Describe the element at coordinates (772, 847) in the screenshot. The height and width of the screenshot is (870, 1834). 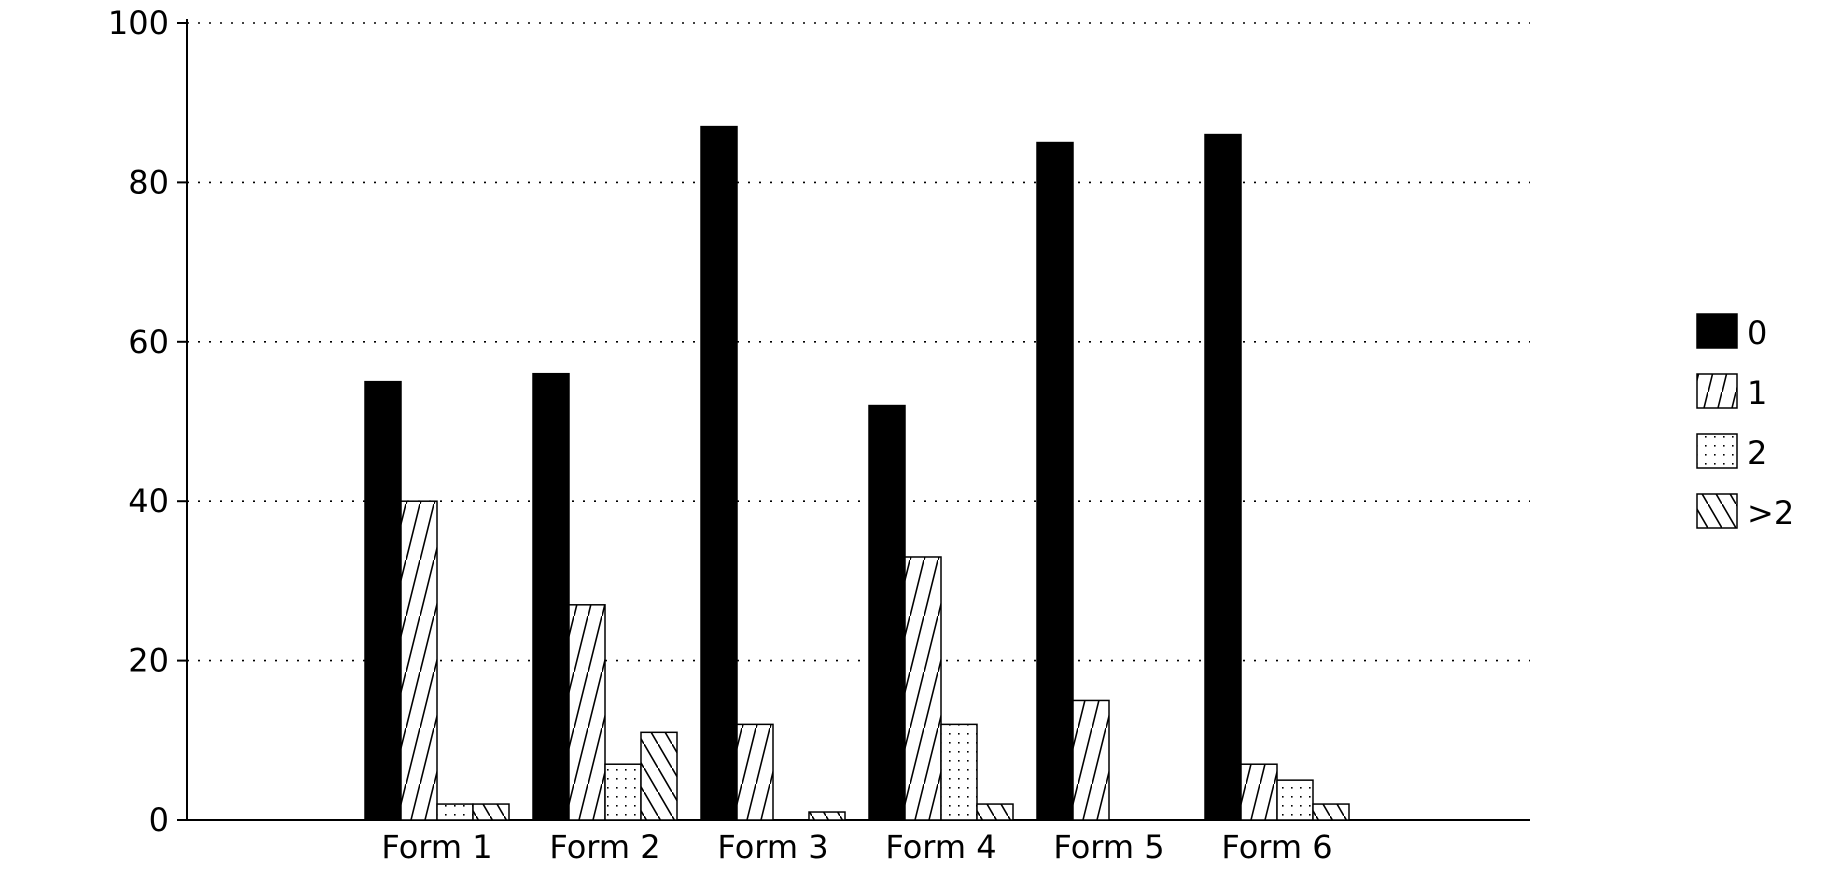
I see `x-category-label: Form 3` at that location.